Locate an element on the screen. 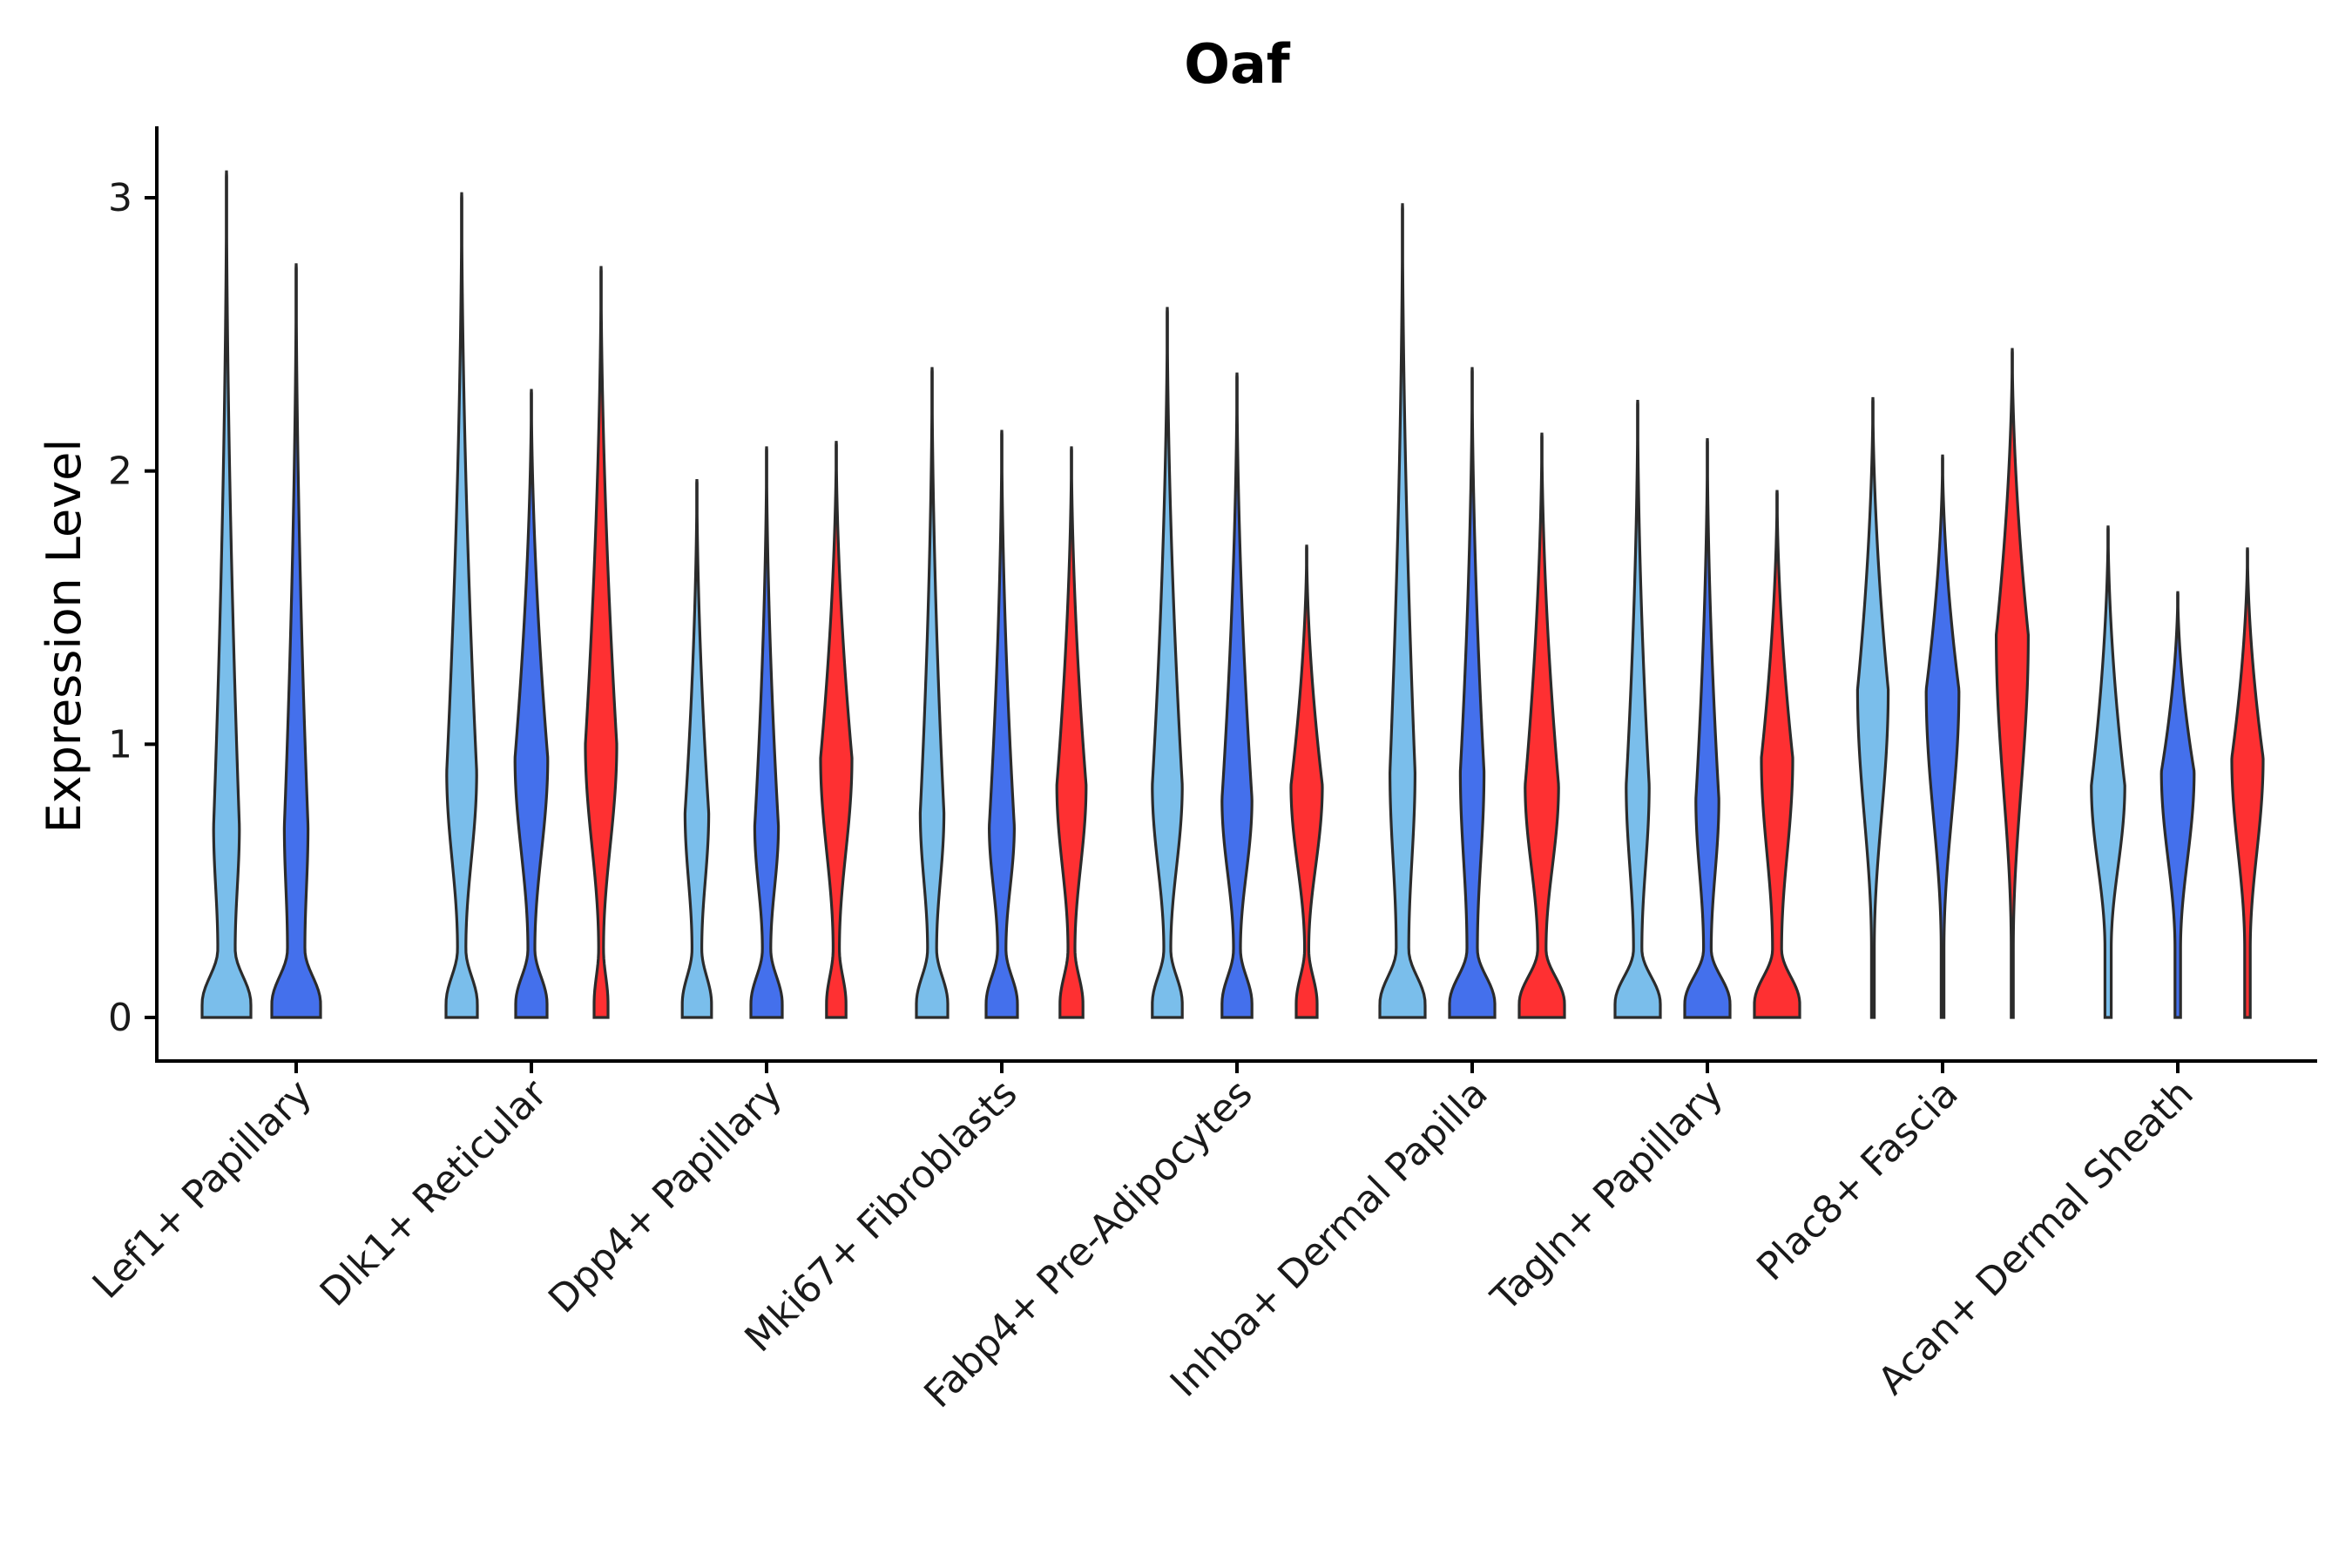 The image size is (2352, 1568). y-tick-label: 0 is located at coordinates (120, 1018).